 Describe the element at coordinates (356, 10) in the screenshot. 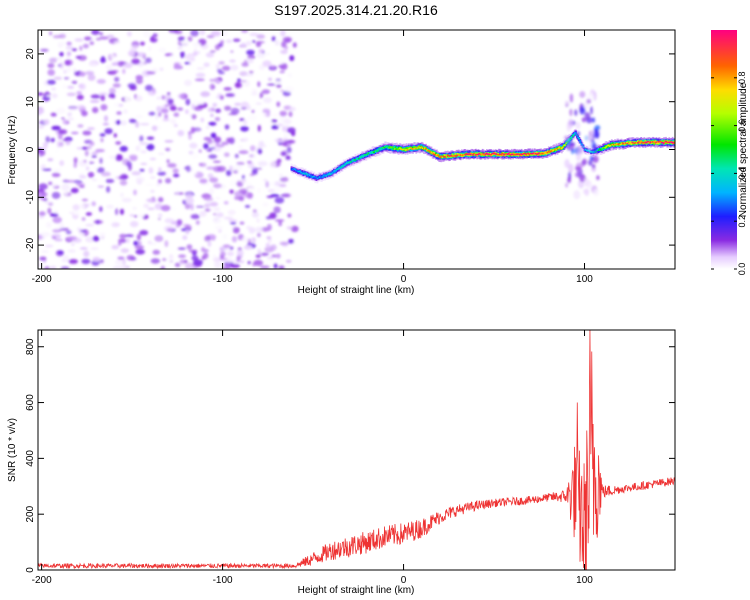

I see `chart-title: S197.2025.314.21.20.R16` at that location.